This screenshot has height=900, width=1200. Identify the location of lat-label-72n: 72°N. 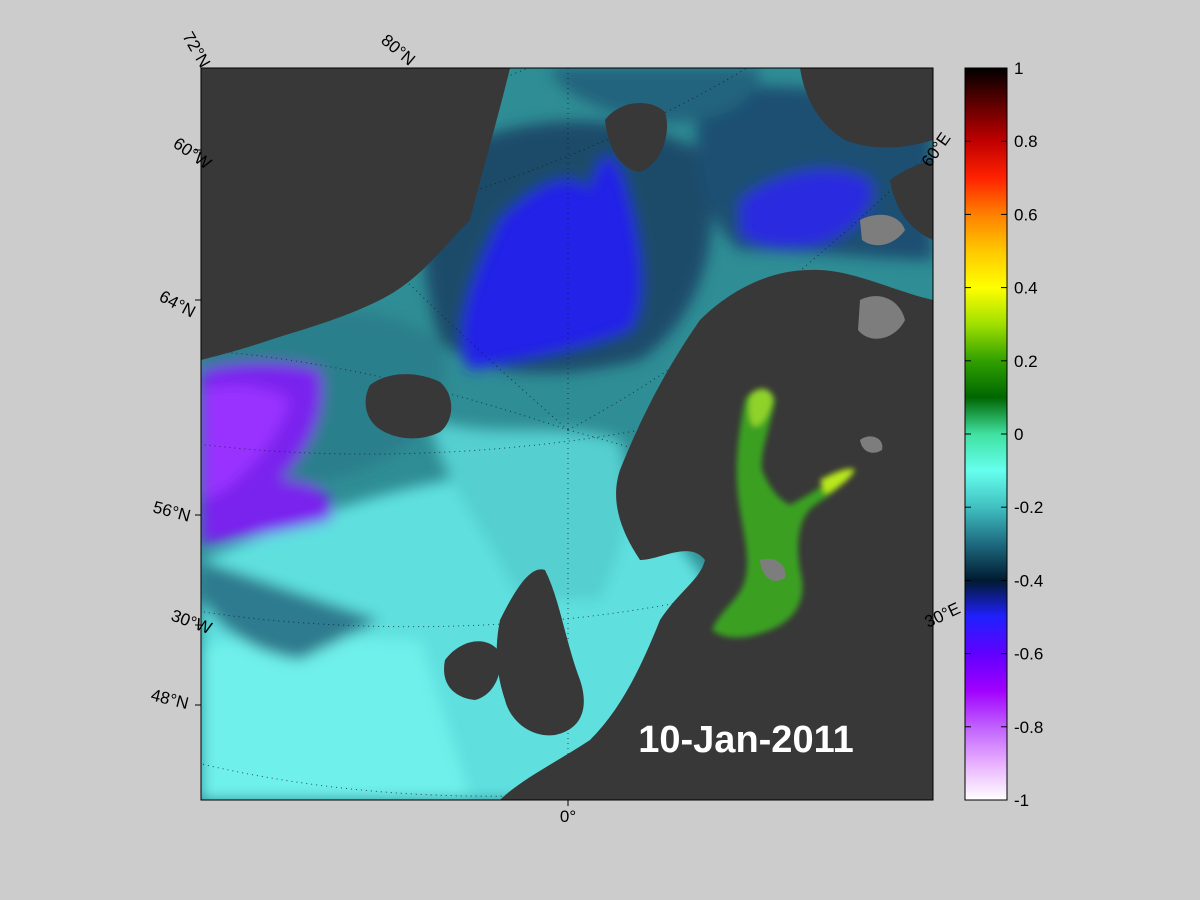
(196, 50).